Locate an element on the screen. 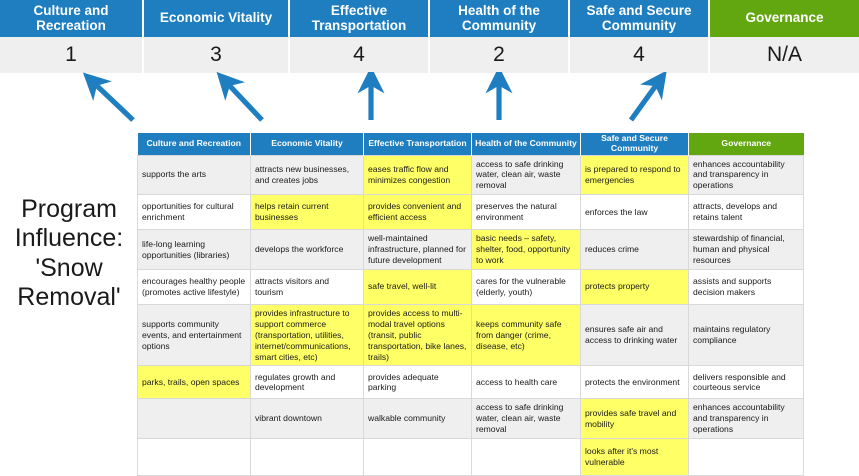 The height and width of the screenshot is (476, 859). arrow-group is located at coordinates (374, 97).